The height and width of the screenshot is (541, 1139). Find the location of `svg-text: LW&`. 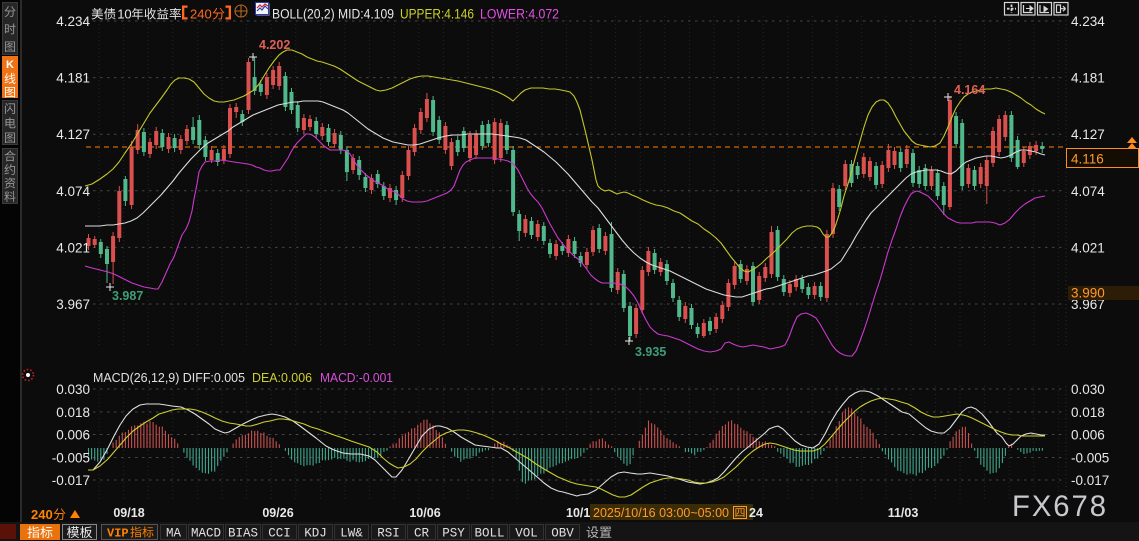

svg-text: LW& is located at coordinates (351, 534).